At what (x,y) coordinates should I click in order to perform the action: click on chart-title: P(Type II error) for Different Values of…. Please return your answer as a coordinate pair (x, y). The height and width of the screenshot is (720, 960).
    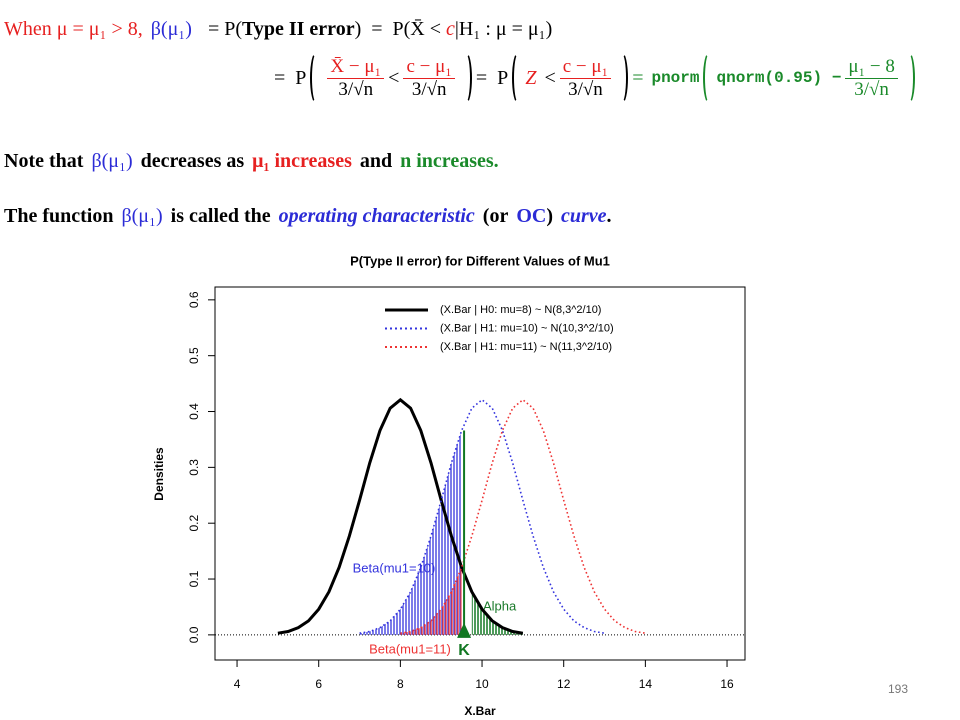
    Looking at the image, I should click on (480, 260).